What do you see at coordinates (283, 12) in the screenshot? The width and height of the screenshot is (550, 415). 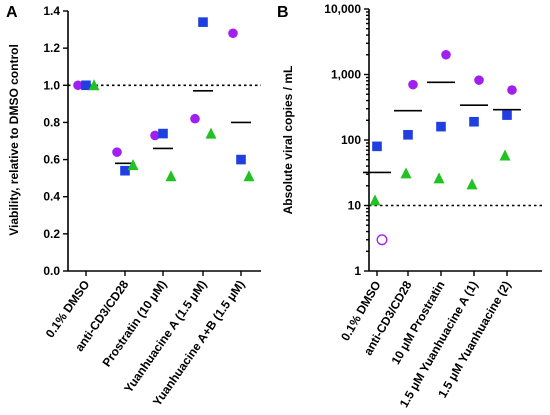 I see `panel-b-letter: B` at bounding box center [283, 12].